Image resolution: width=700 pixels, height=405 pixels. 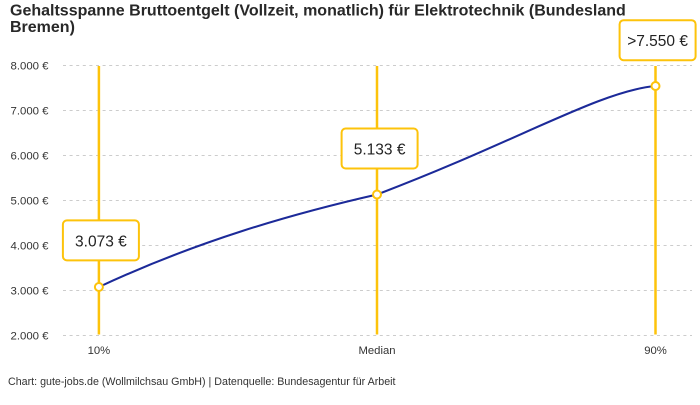 I want to click on svg-text: Bremen), so click(x=42, y=27).